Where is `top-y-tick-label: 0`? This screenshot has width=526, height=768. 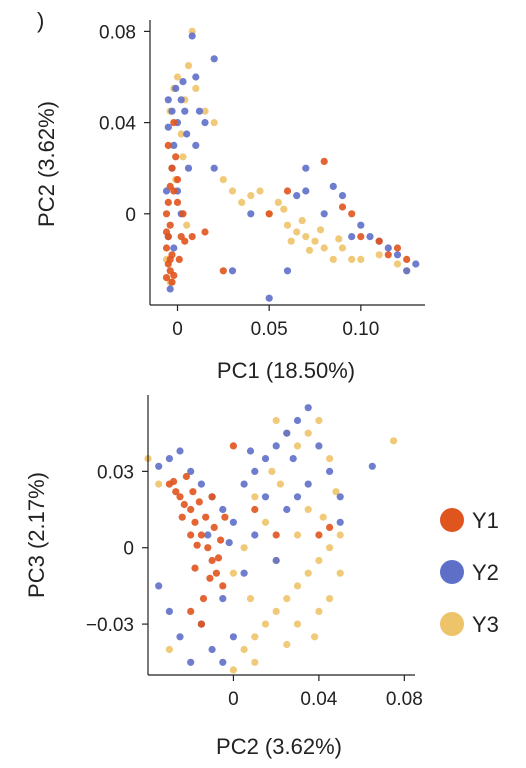 top-y-tick-label: 0 is located at coordinates (130, 215).